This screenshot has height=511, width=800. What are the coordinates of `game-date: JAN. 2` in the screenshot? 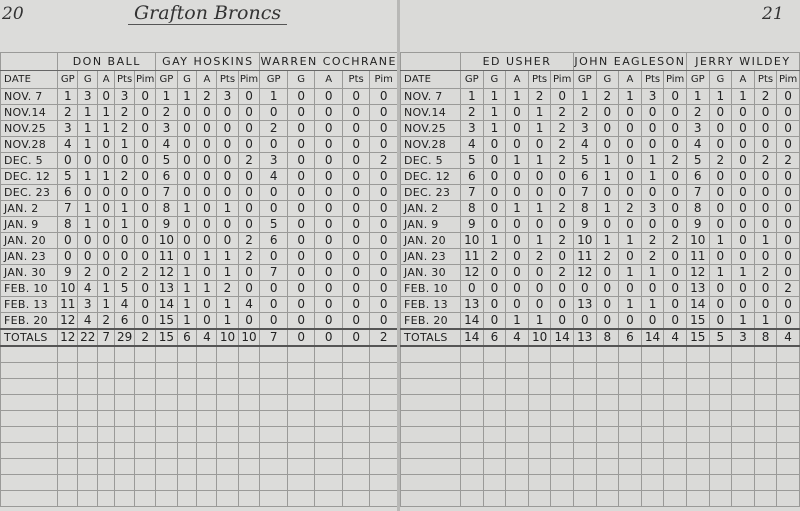 It's located at (29, 208).